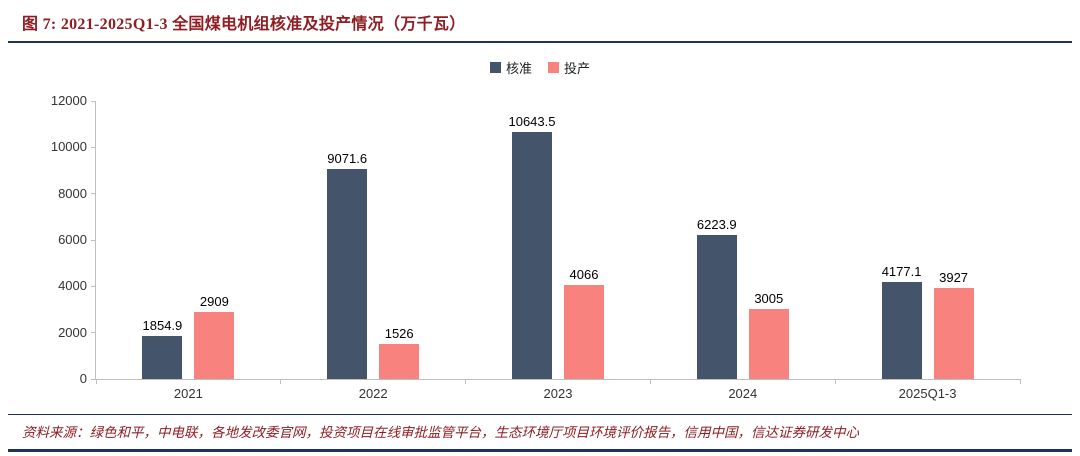 This screenshot has width=1080, height=456. I want to click on bar-column: 3927, so click(953, 240).